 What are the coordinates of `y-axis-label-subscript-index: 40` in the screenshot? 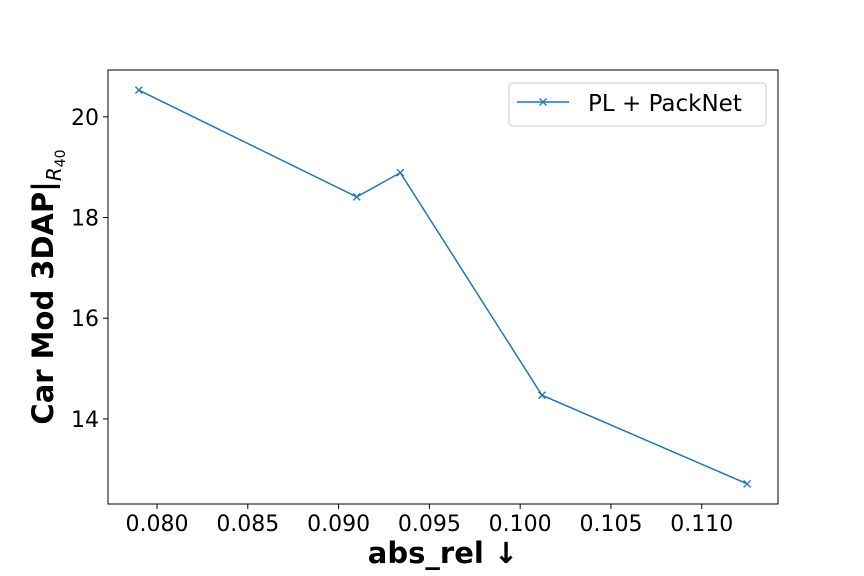 It's located at (61, 158).